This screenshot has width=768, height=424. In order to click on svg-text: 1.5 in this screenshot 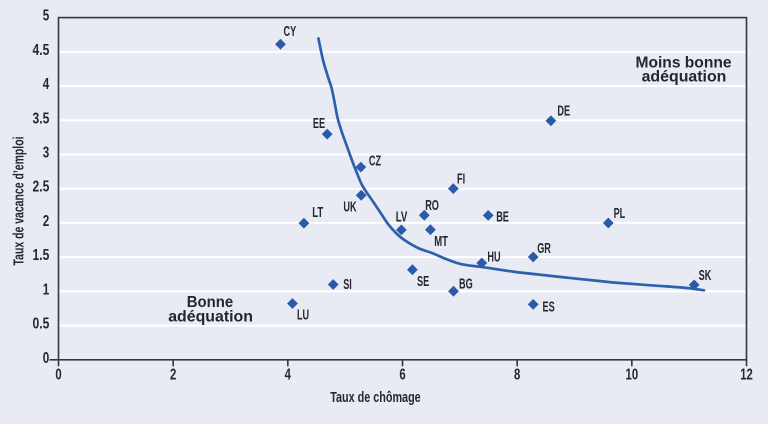, I will do `click(41, 255)`.